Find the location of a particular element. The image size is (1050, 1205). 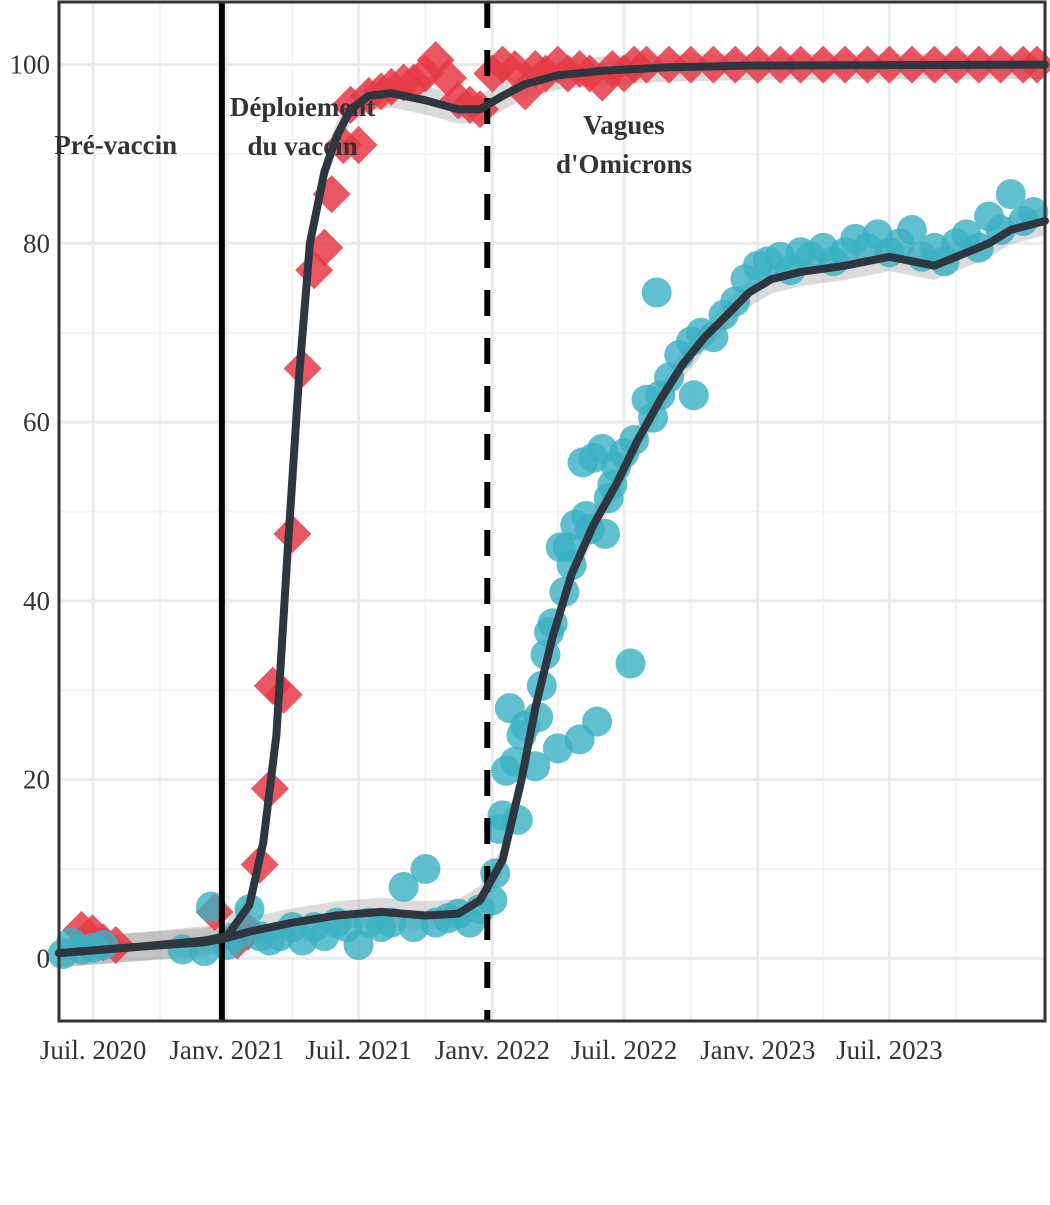

y-tick-label: 60 is located at coordinates (36, 422).